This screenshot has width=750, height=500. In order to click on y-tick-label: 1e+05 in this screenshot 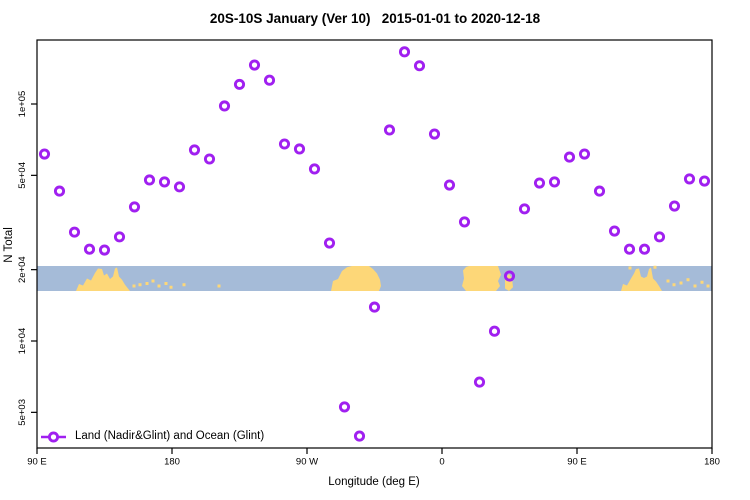, I will do `click(22, 104)`.